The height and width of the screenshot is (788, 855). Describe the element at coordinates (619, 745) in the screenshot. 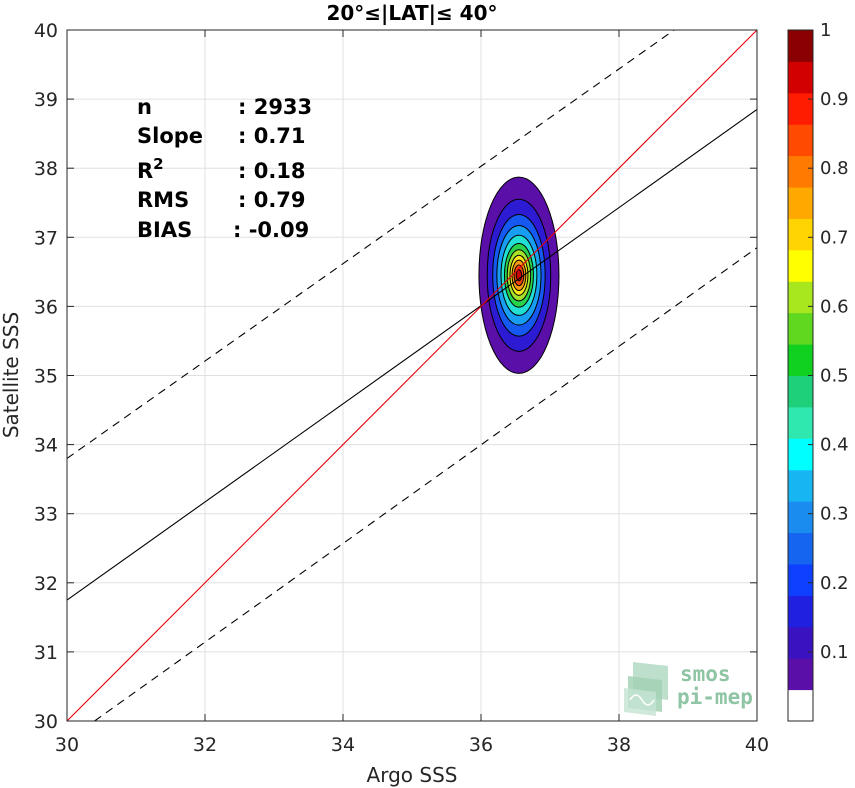

I see `x-tick-label-4: 38` at that location.